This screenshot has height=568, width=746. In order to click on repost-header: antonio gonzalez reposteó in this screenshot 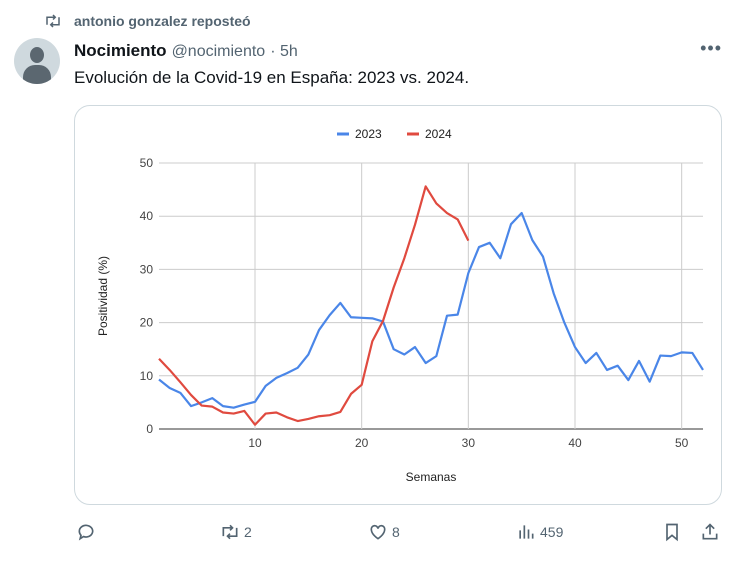, I will do `click(147, 21)`.